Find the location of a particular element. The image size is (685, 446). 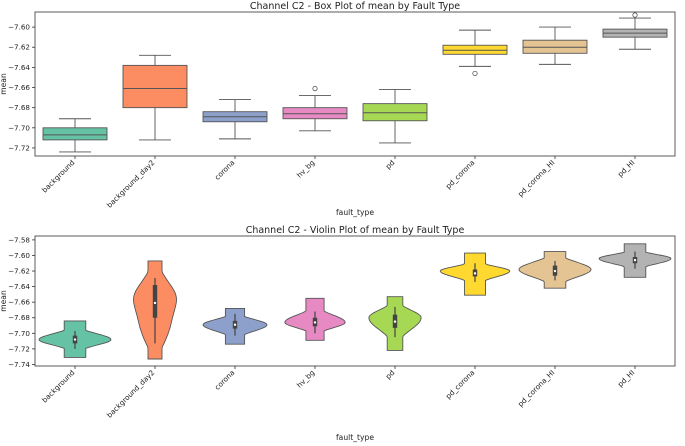

box-plot-y-label: mean is located at coordinates (4, 84).